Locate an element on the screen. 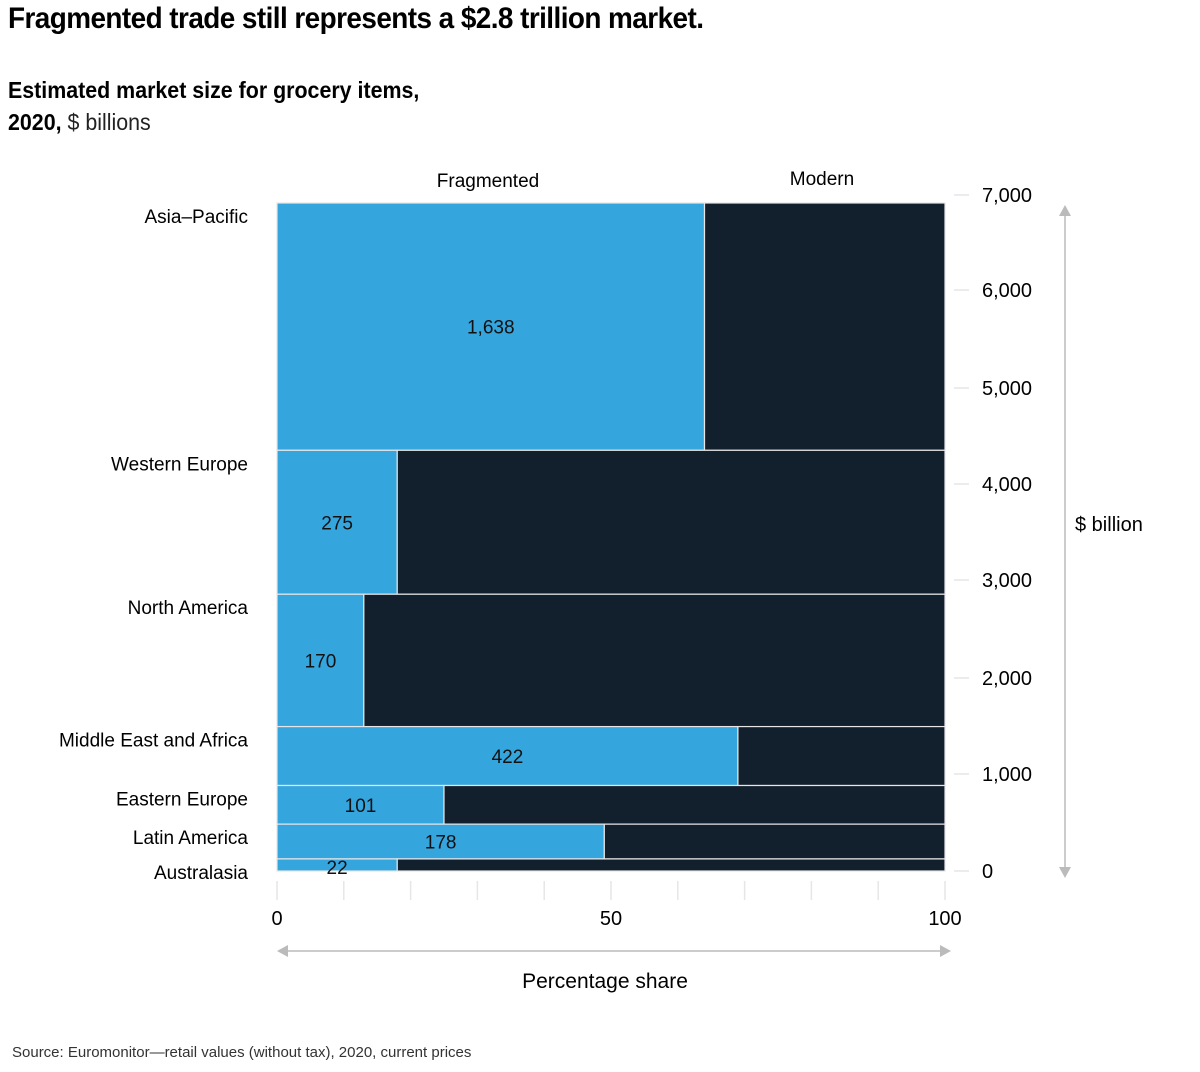  bar-modern-latin-america is located at coordinates (774, 841).